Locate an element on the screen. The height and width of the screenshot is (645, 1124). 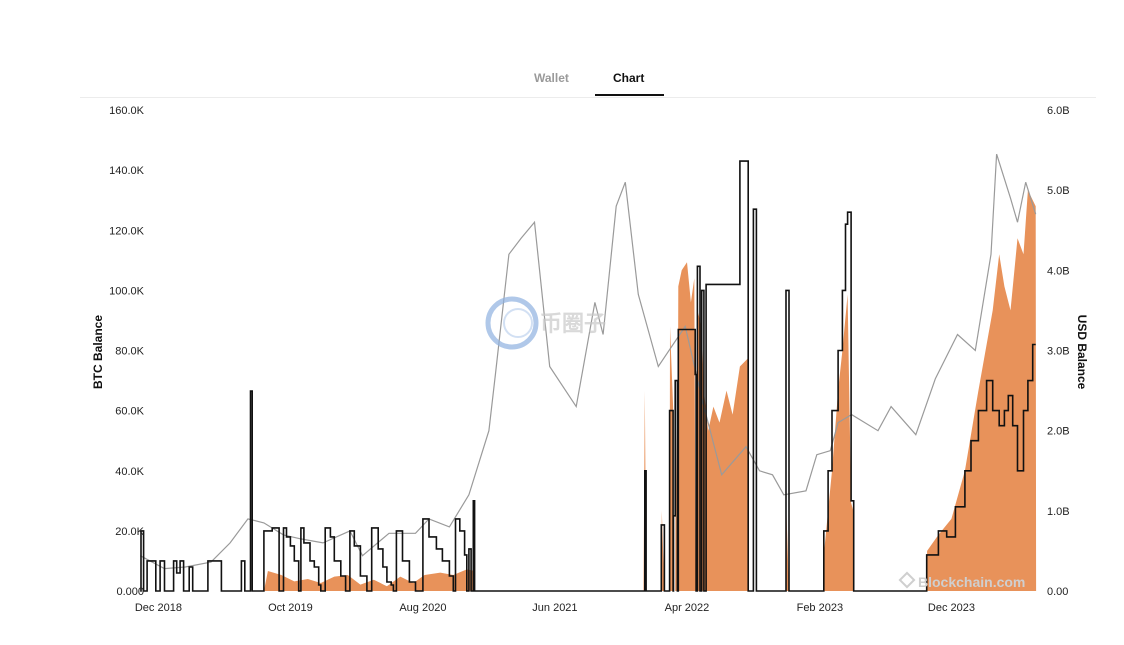
x-tick-label: Dec 2023 is located at coordinates (951, 608).